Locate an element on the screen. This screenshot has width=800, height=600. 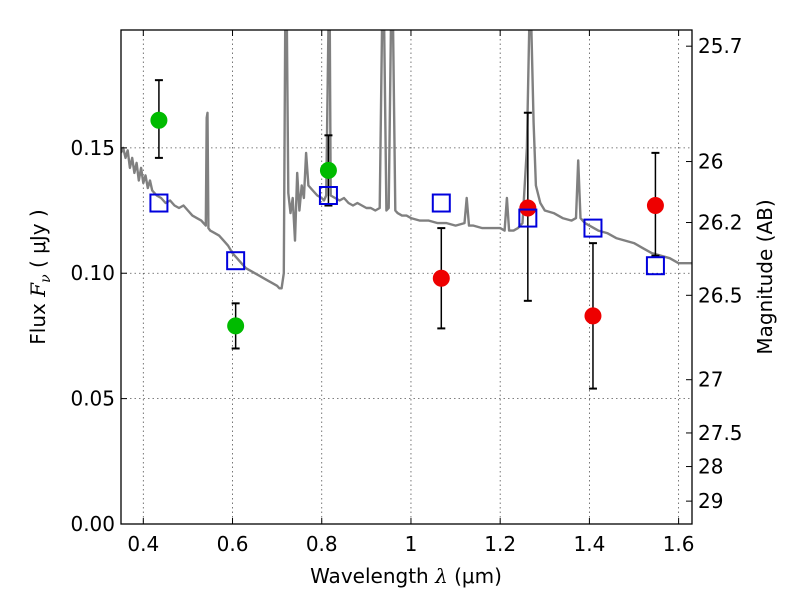
y2-tick-label-1: 26 is located at coordinates (710, 162).